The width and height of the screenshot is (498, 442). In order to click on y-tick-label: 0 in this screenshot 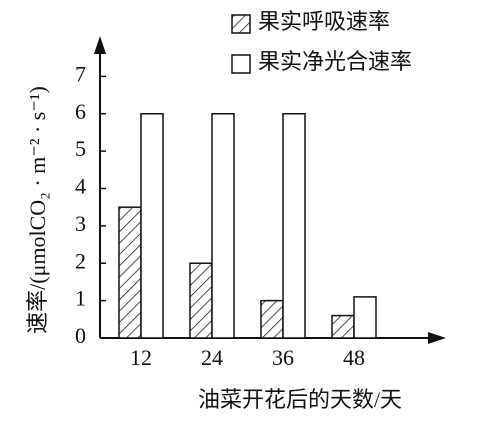, I will do `click(80, 335)`.